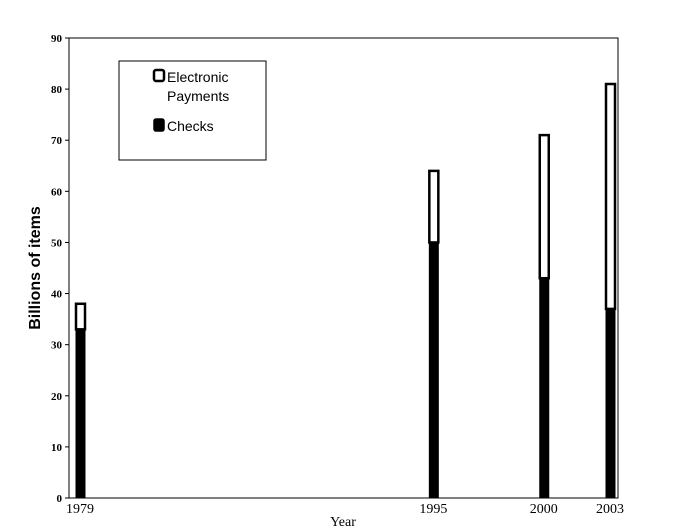  Describe the element at coordinates (610, 196) in the screenshot. I see `bar-electronic-payments-2003` at that location.